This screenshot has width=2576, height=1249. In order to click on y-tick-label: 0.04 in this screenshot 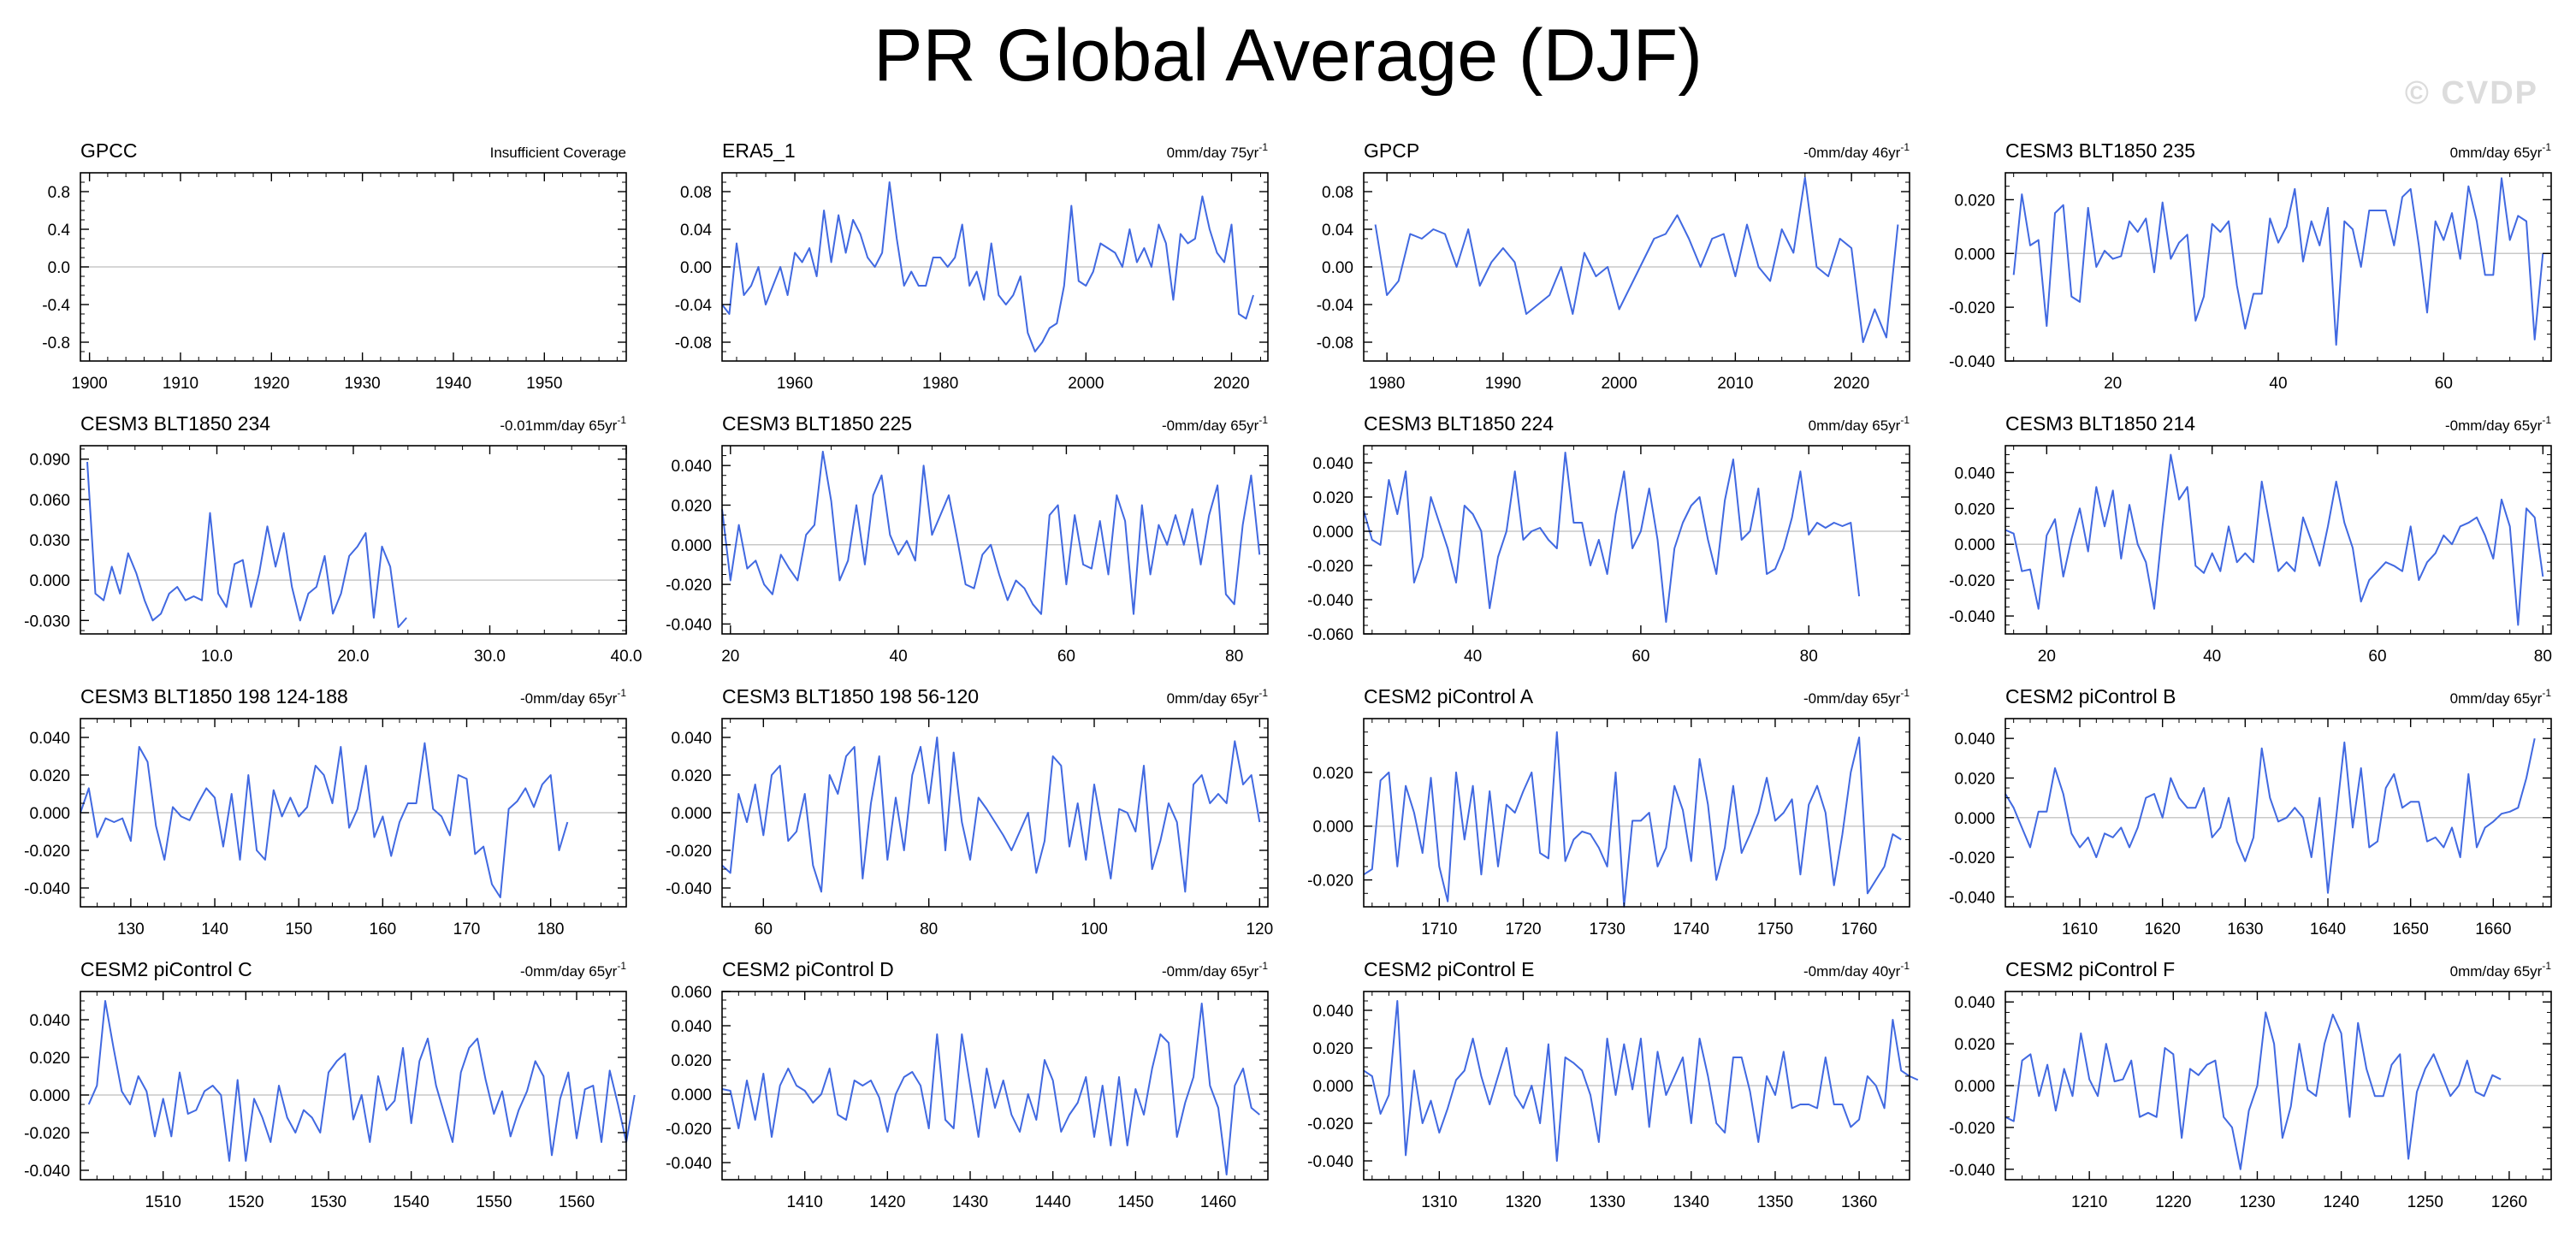, I will do `click(1337, 231)`.